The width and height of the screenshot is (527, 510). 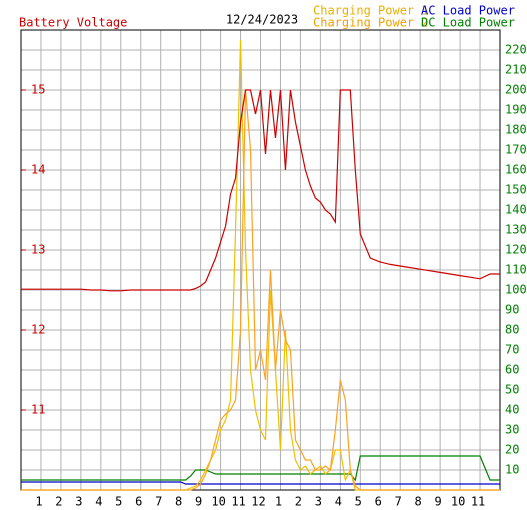 I want to click on y2-tick-label: 80, so click(x=512, y=330).